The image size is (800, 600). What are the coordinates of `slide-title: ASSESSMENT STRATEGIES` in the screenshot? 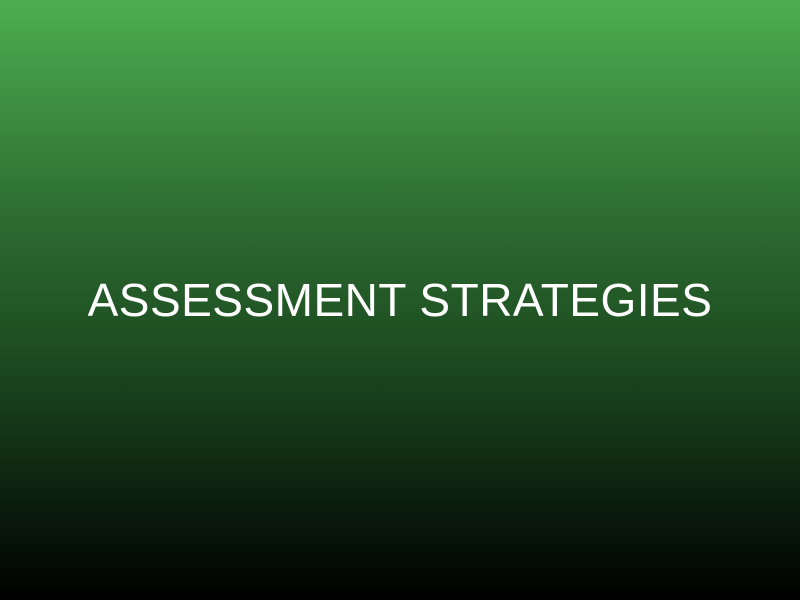 It's located at (400, 300).